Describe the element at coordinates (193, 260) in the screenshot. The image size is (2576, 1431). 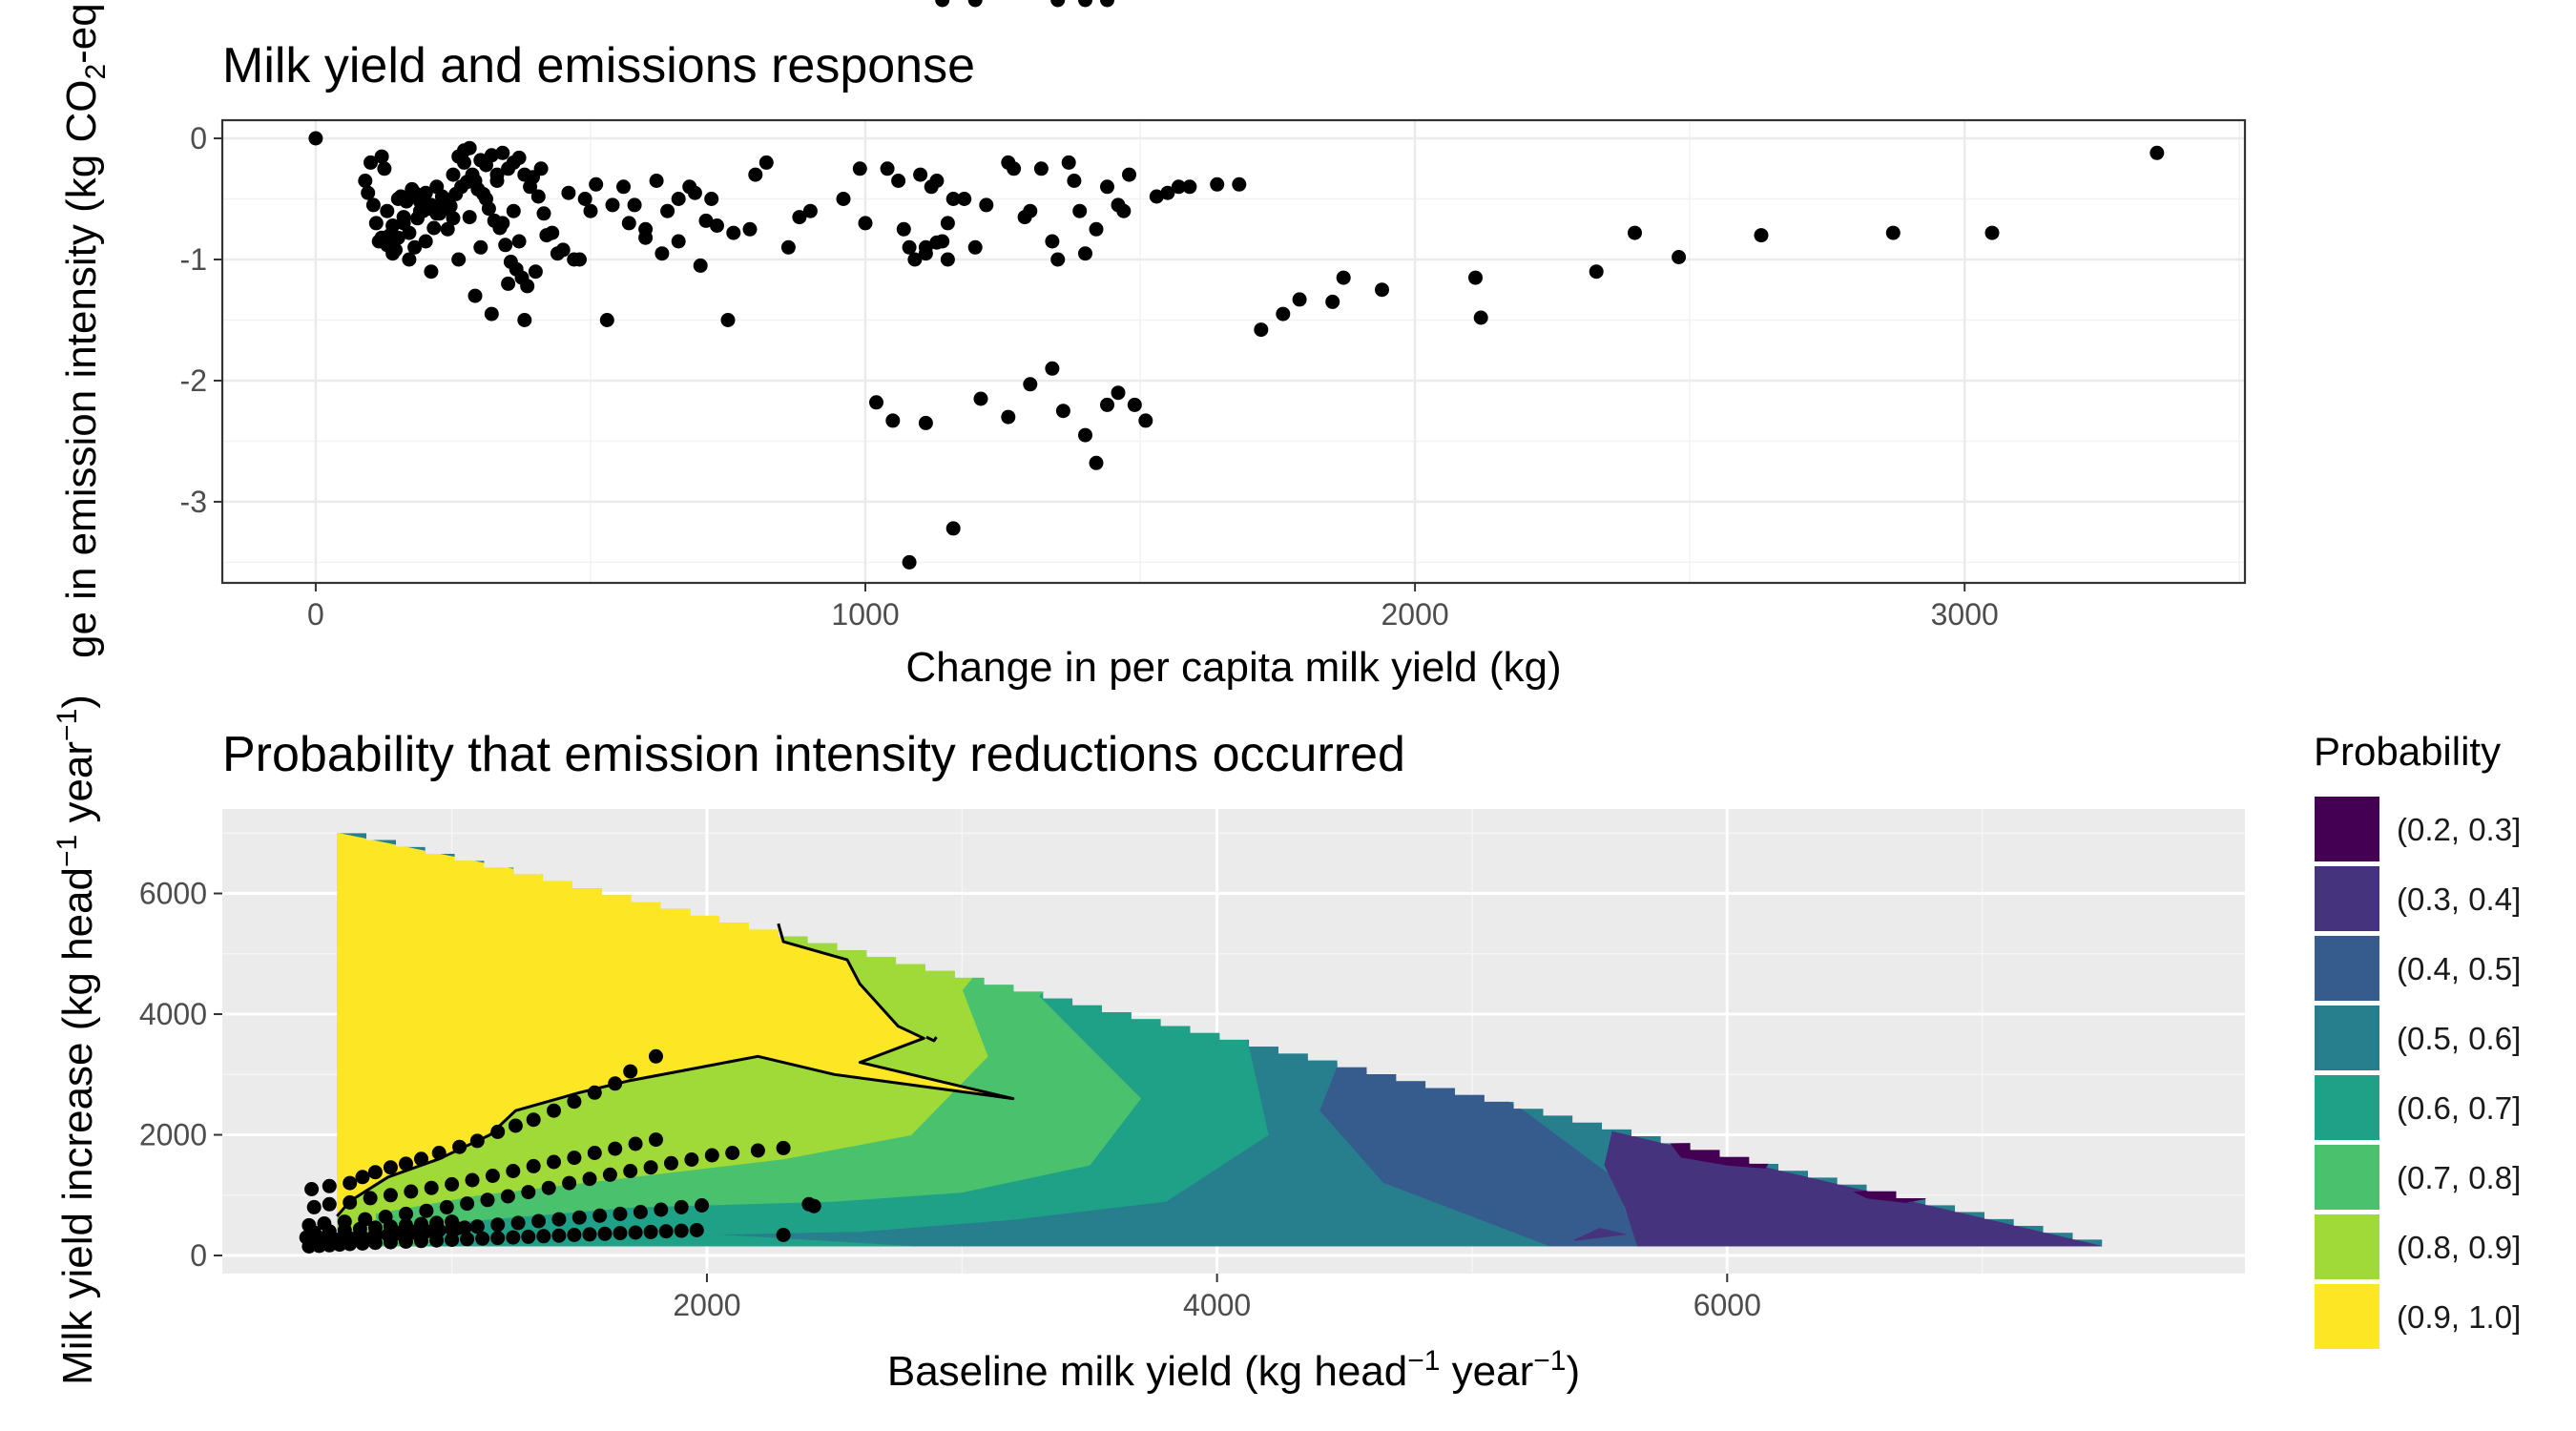
I see `top-y-tick-label: -1` at that location.